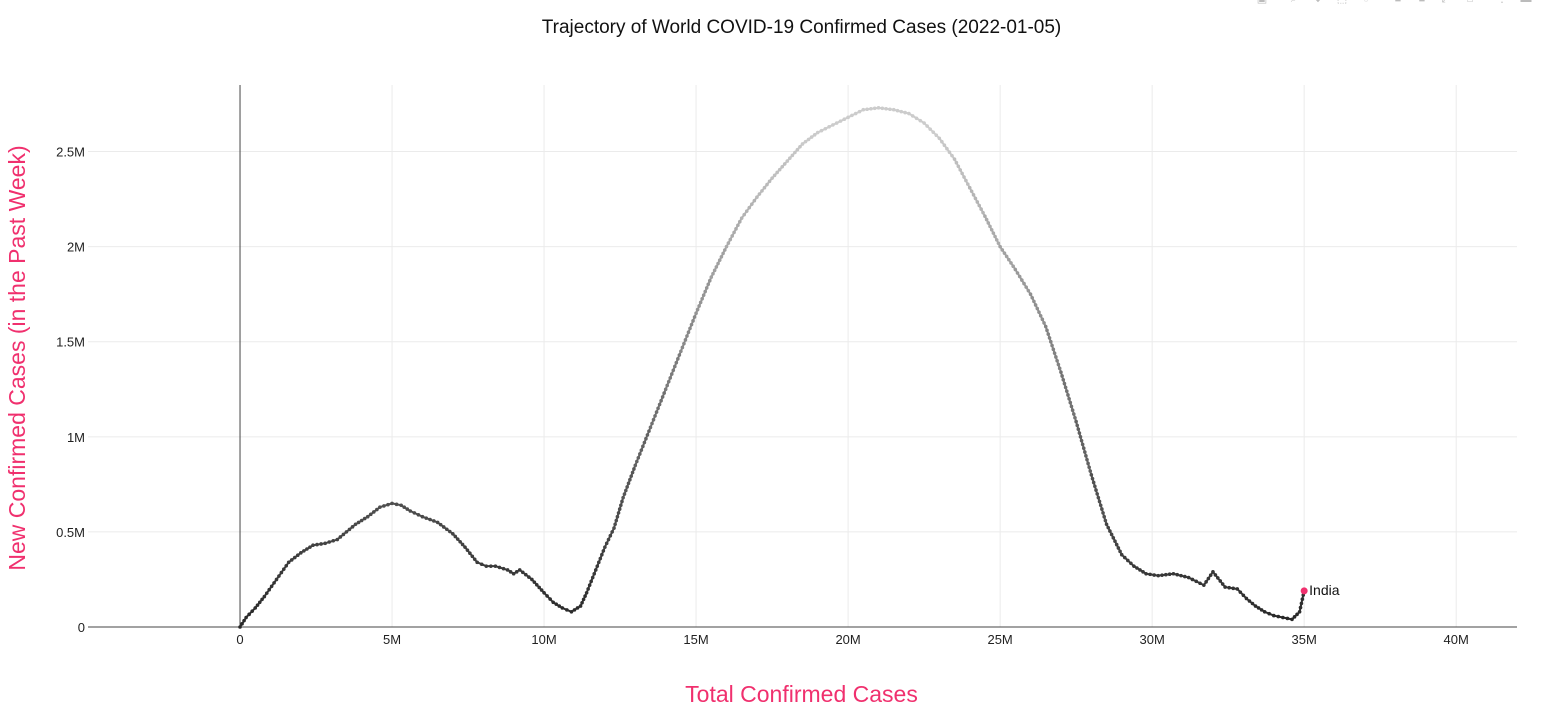 This screenshot has width=1543, height=717. Describe the element at coordinates (1398, 2) in the screenshot. I see `zoom-in-icon: ■` at that location.